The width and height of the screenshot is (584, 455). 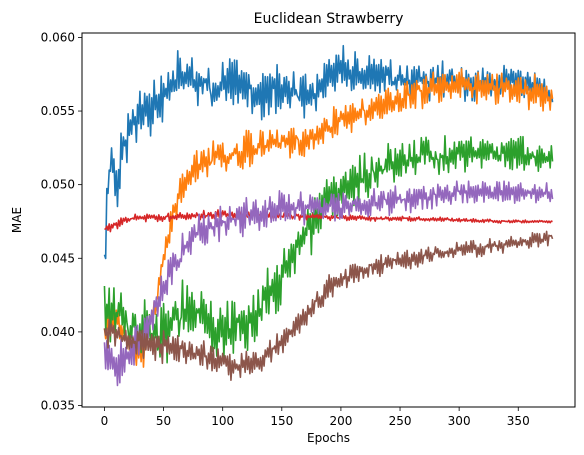 I want to click on chart-title: Euclidean Strawberry, so click(x=329, y=19).